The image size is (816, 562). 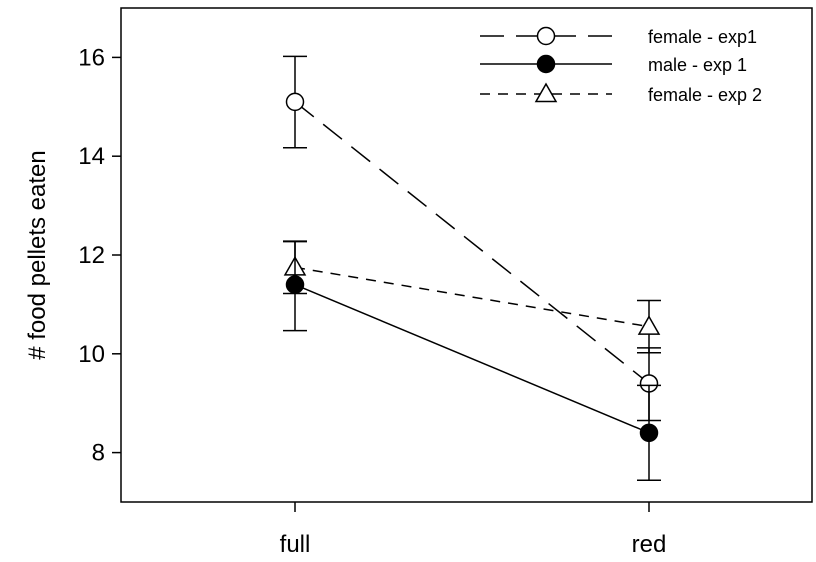 I want to click on y-tick-label: 10, so click(x=91, y=354).